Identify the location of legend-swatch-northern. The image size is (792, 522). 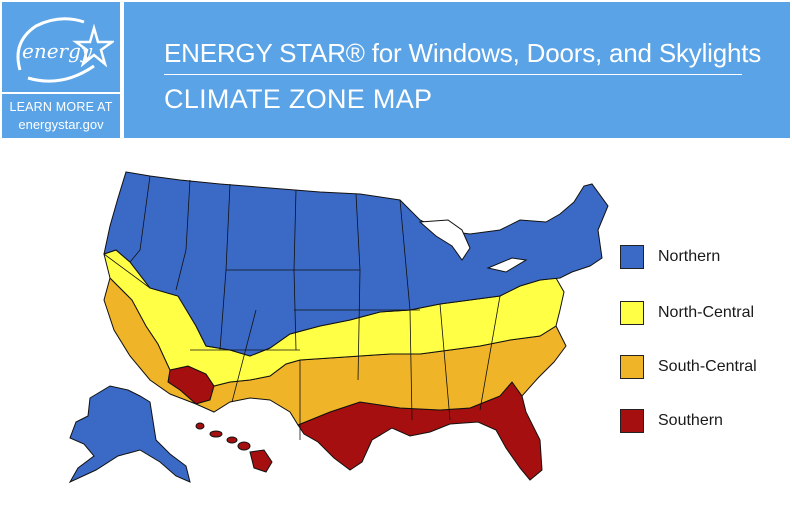
(632, 257).